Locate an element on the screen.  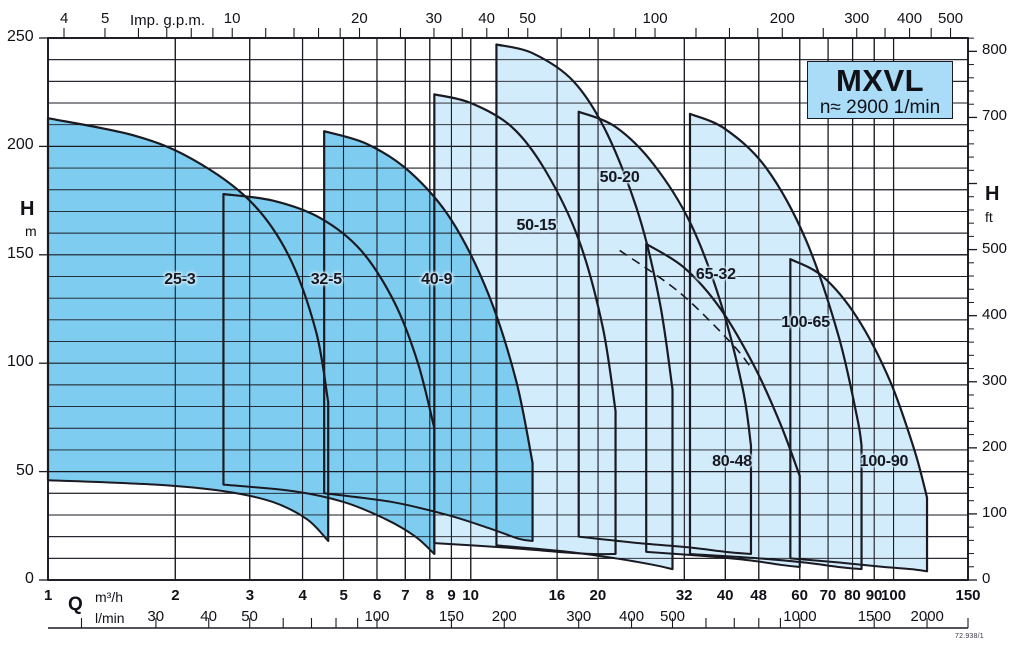
bottom-axis-tick-m3h: 7 is located at coordinates (405, 595).